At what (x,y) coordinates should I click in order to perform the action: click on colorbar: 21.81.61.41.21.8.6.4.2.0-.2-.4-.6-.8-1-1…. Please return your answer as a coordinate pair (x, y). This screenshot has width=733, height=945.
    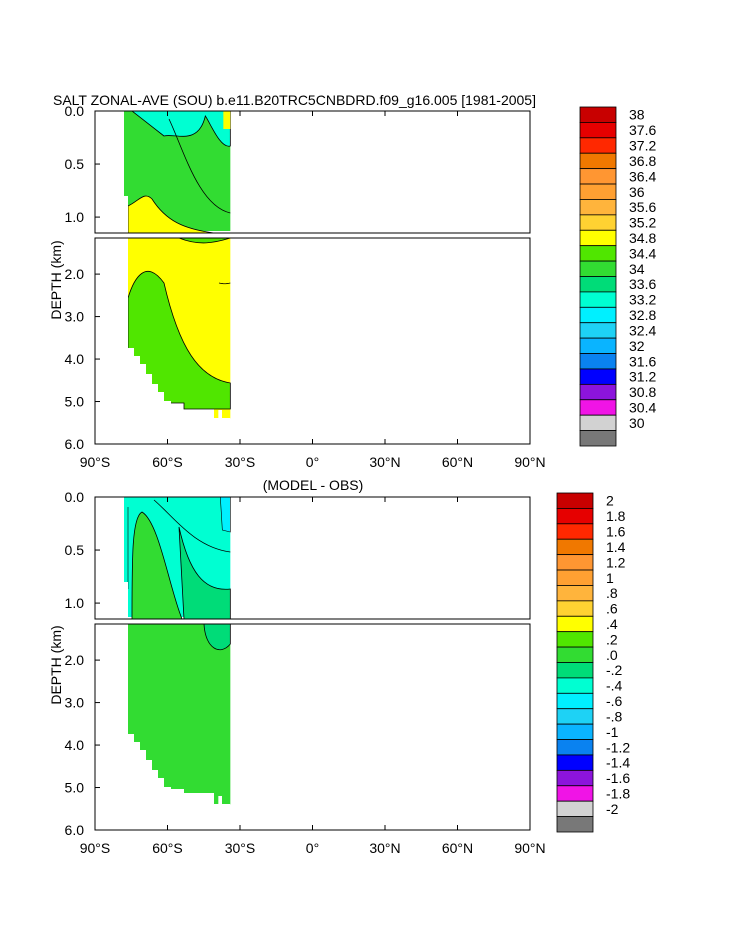
    Looking at the image, I should click on (593, 662).